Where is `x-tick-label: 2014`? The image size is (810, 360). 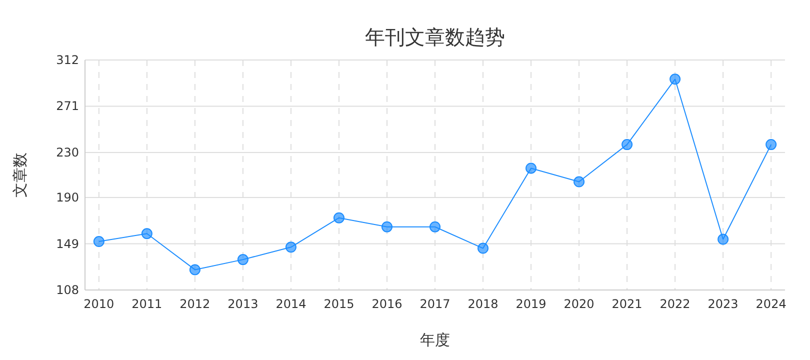 x-tick-label: 2014 is located at coordinates (291, 304).